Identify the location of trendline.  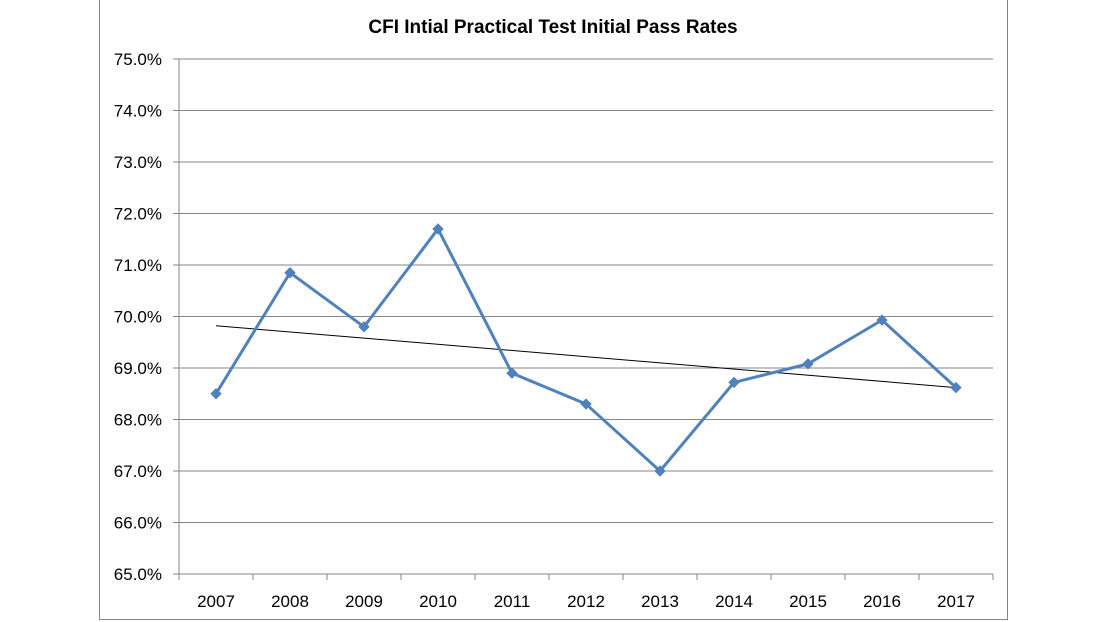
(586, 357).